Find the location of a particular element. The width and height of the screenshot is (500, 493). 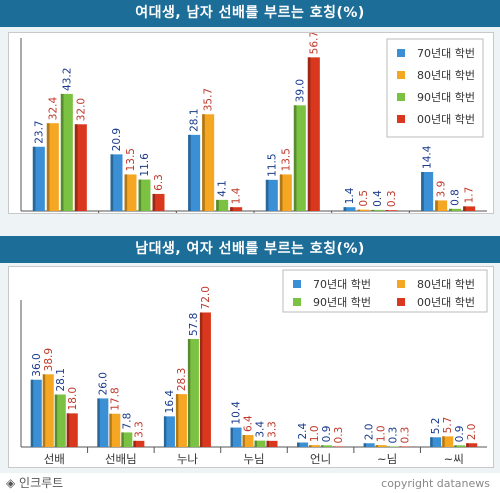

value-label: 0.5 is located at coordinates (364, 198).